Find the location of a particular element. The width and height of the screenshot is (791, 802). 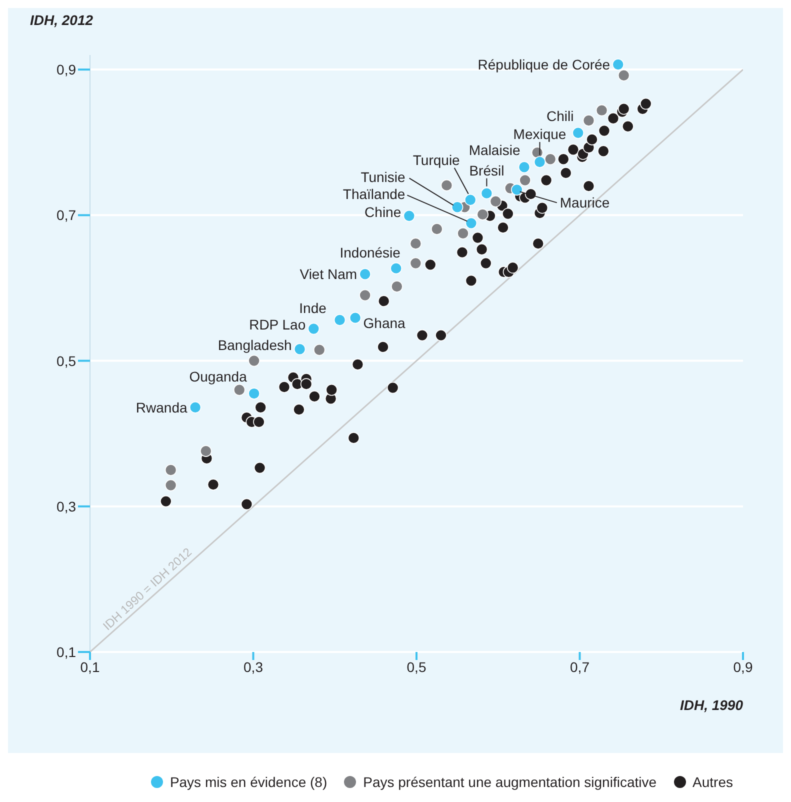

annotation: Bangladesh is located at coordinates (255, 345).